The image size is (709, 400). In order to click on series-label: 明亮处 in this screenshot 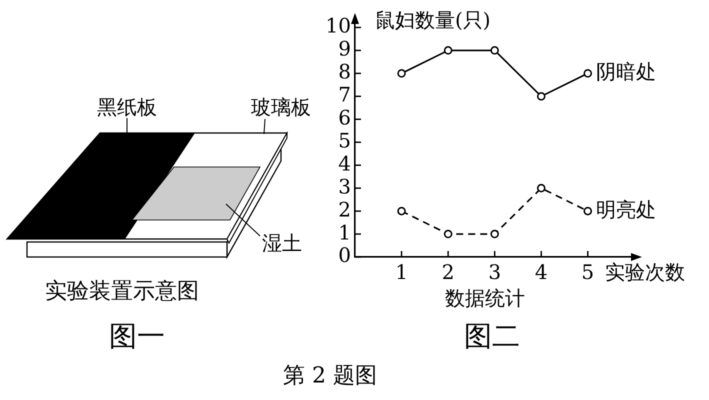, I will do `click(626, 209)`.